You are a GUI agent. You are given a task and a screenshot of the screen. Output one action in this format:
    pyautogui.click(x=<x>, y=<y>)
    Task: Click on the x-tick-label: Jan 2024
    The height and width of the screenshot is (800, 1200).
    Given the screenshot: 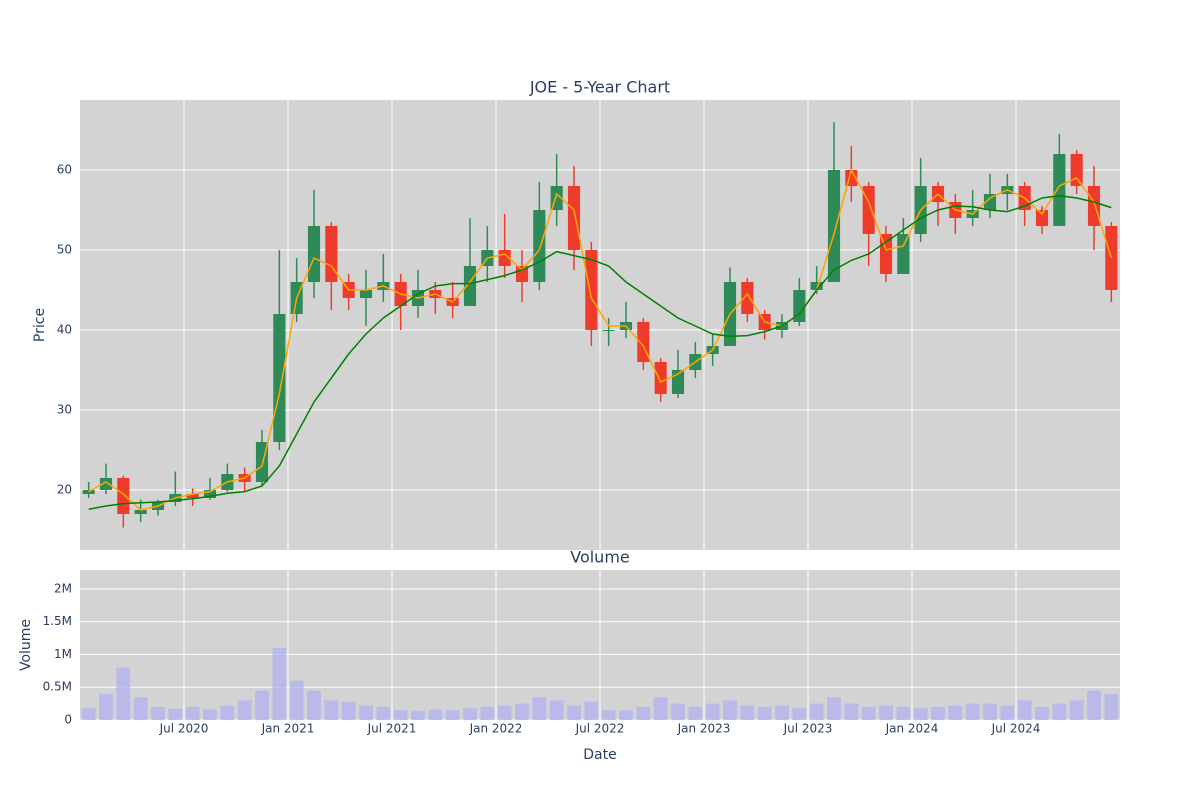 What is the action you would take?
    pyautogui.click(x=912, y=729)
    